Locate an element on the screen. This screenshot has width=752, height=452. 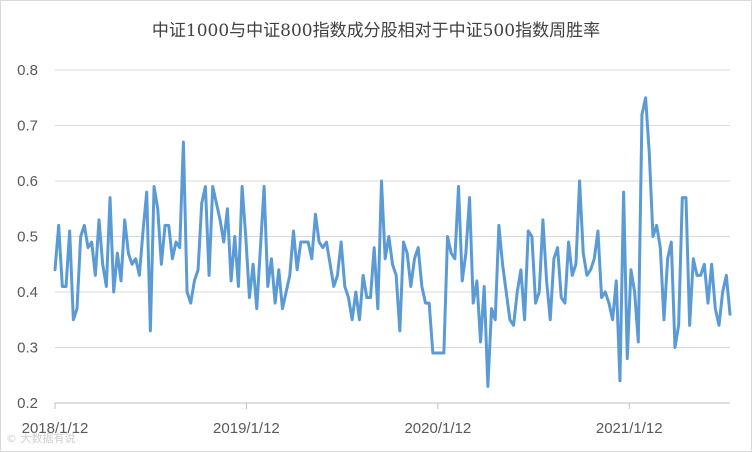
y-axis-ticks: 0.2 0.3 0.4 0.5 0.6 0.7 0.8 is located at coordinates (27, 237).